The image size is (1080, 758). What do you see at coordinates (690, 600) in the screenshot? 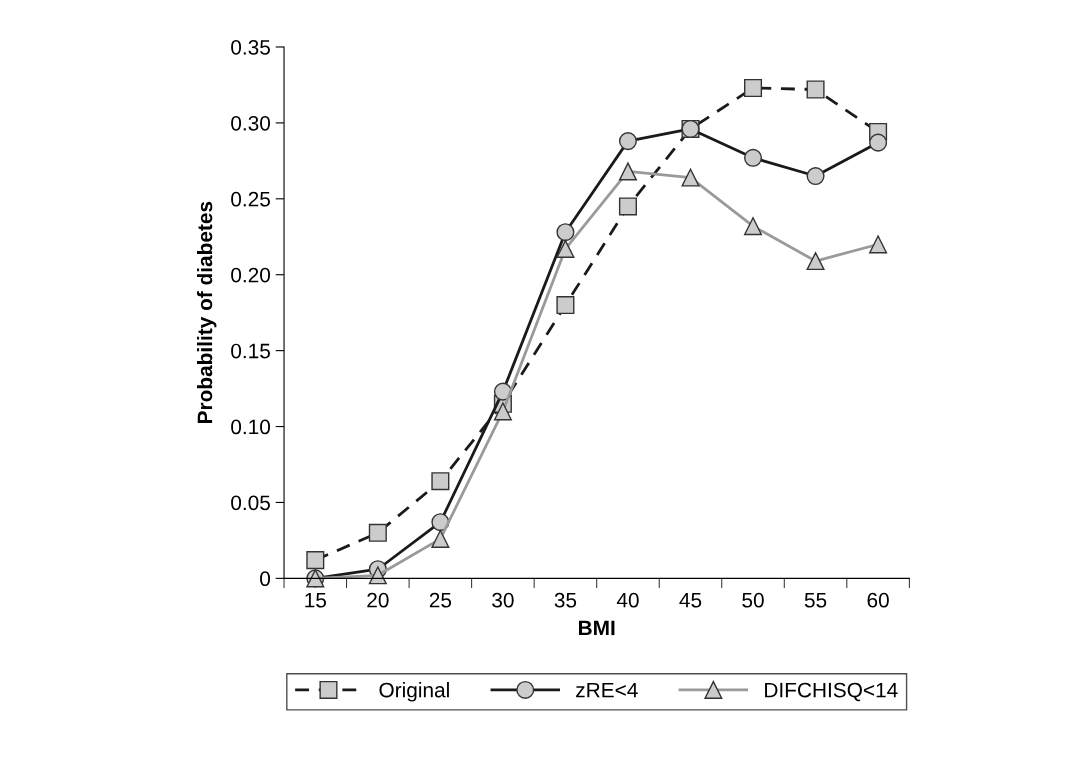
I see `x-tick-label: 45` at bounding box center [690, 600].